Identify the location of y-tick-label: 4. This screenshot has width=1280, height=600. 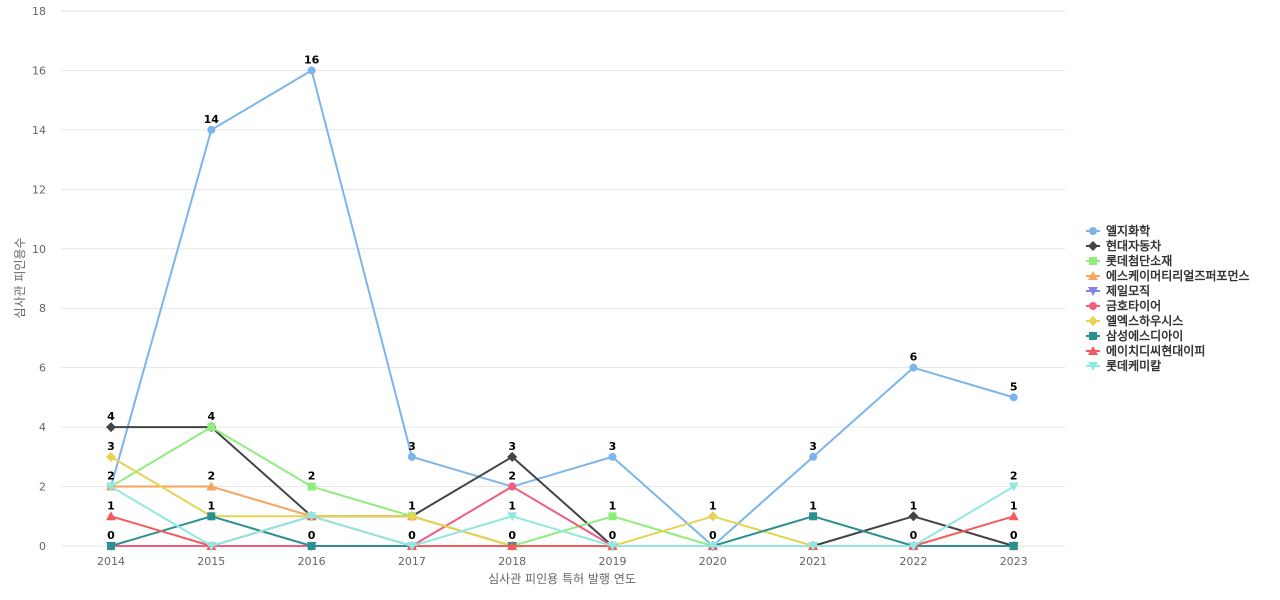
(42, 427).